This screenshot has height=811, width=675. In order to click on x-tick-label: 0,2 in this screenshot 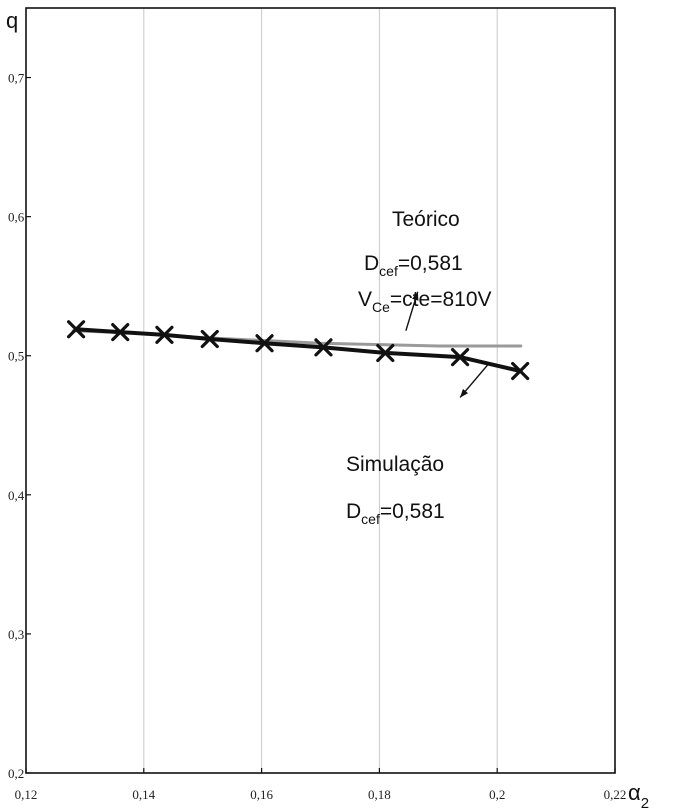, I will do `click(497, 794)`.